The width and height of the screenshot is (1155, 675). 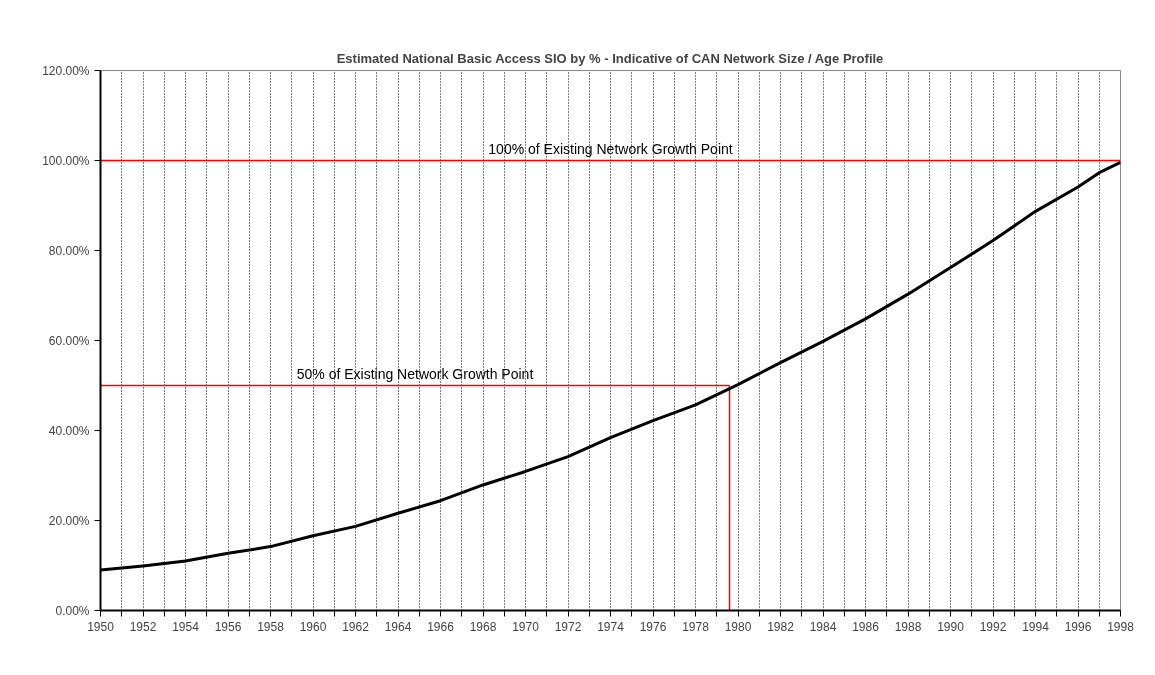 I want to click on chart-title: Estimated National Basic Access SIO by % - Indicative of CAN Network Size / Age Profile, so click(x=610, y=58).